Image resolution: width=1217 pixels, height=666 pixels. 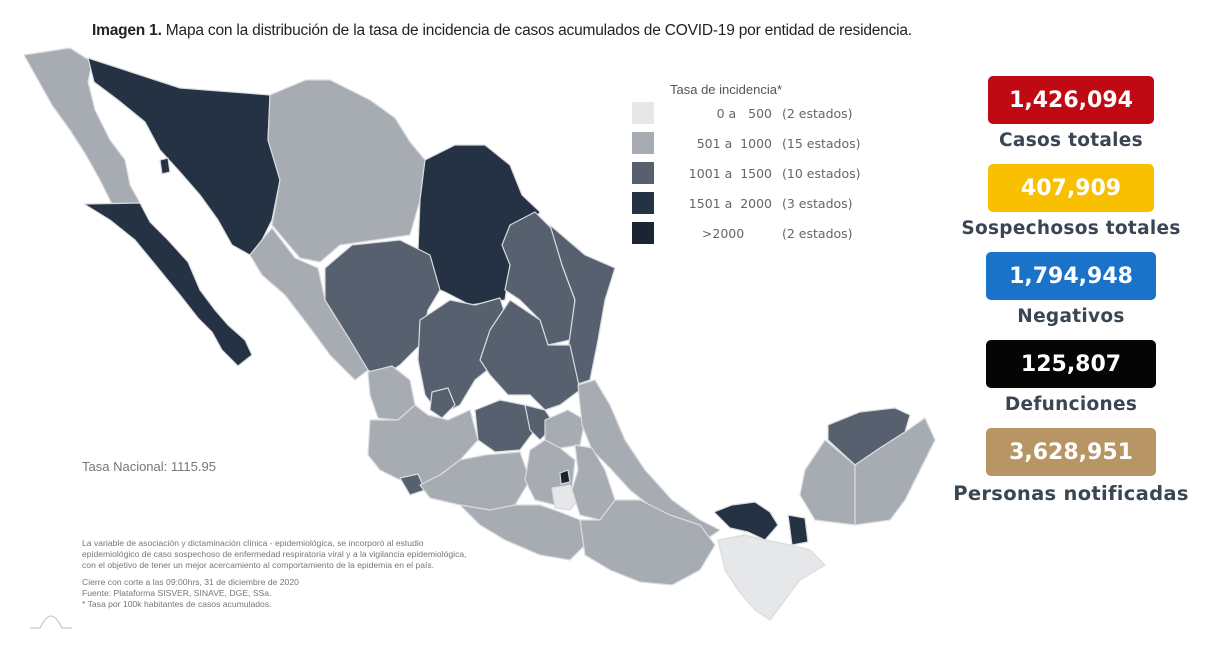 What do you see at coordinates (168, 284) in the screenshot?
I see `state-baja-california-sur` at bounding box center [168, 284].